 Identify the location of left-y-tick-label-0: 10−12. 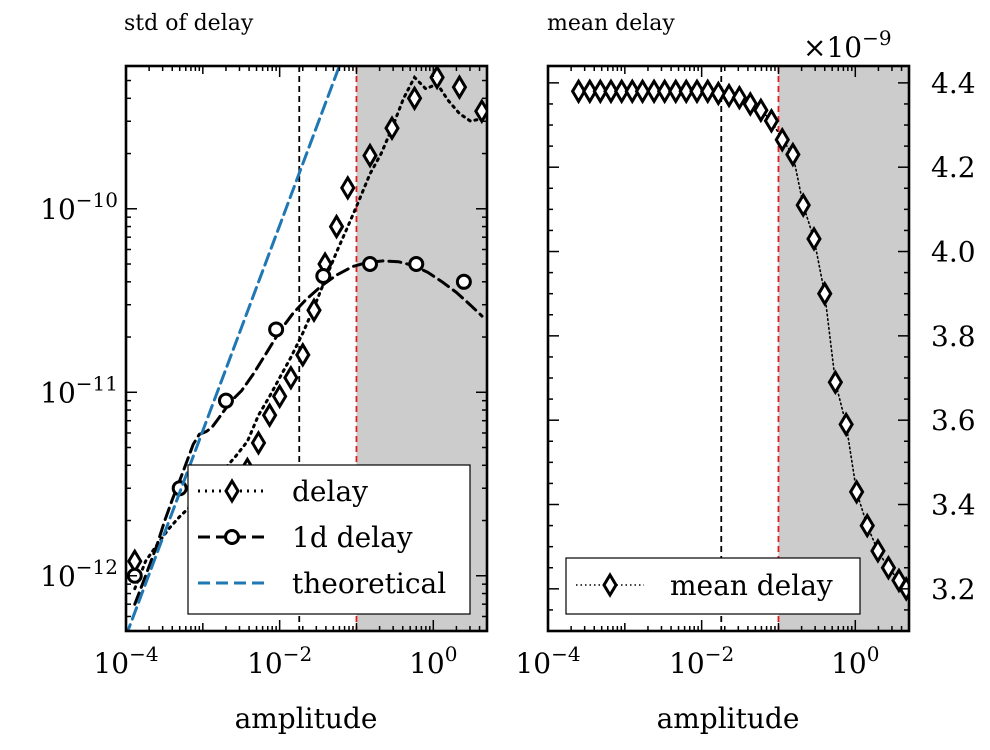
(79, 574).